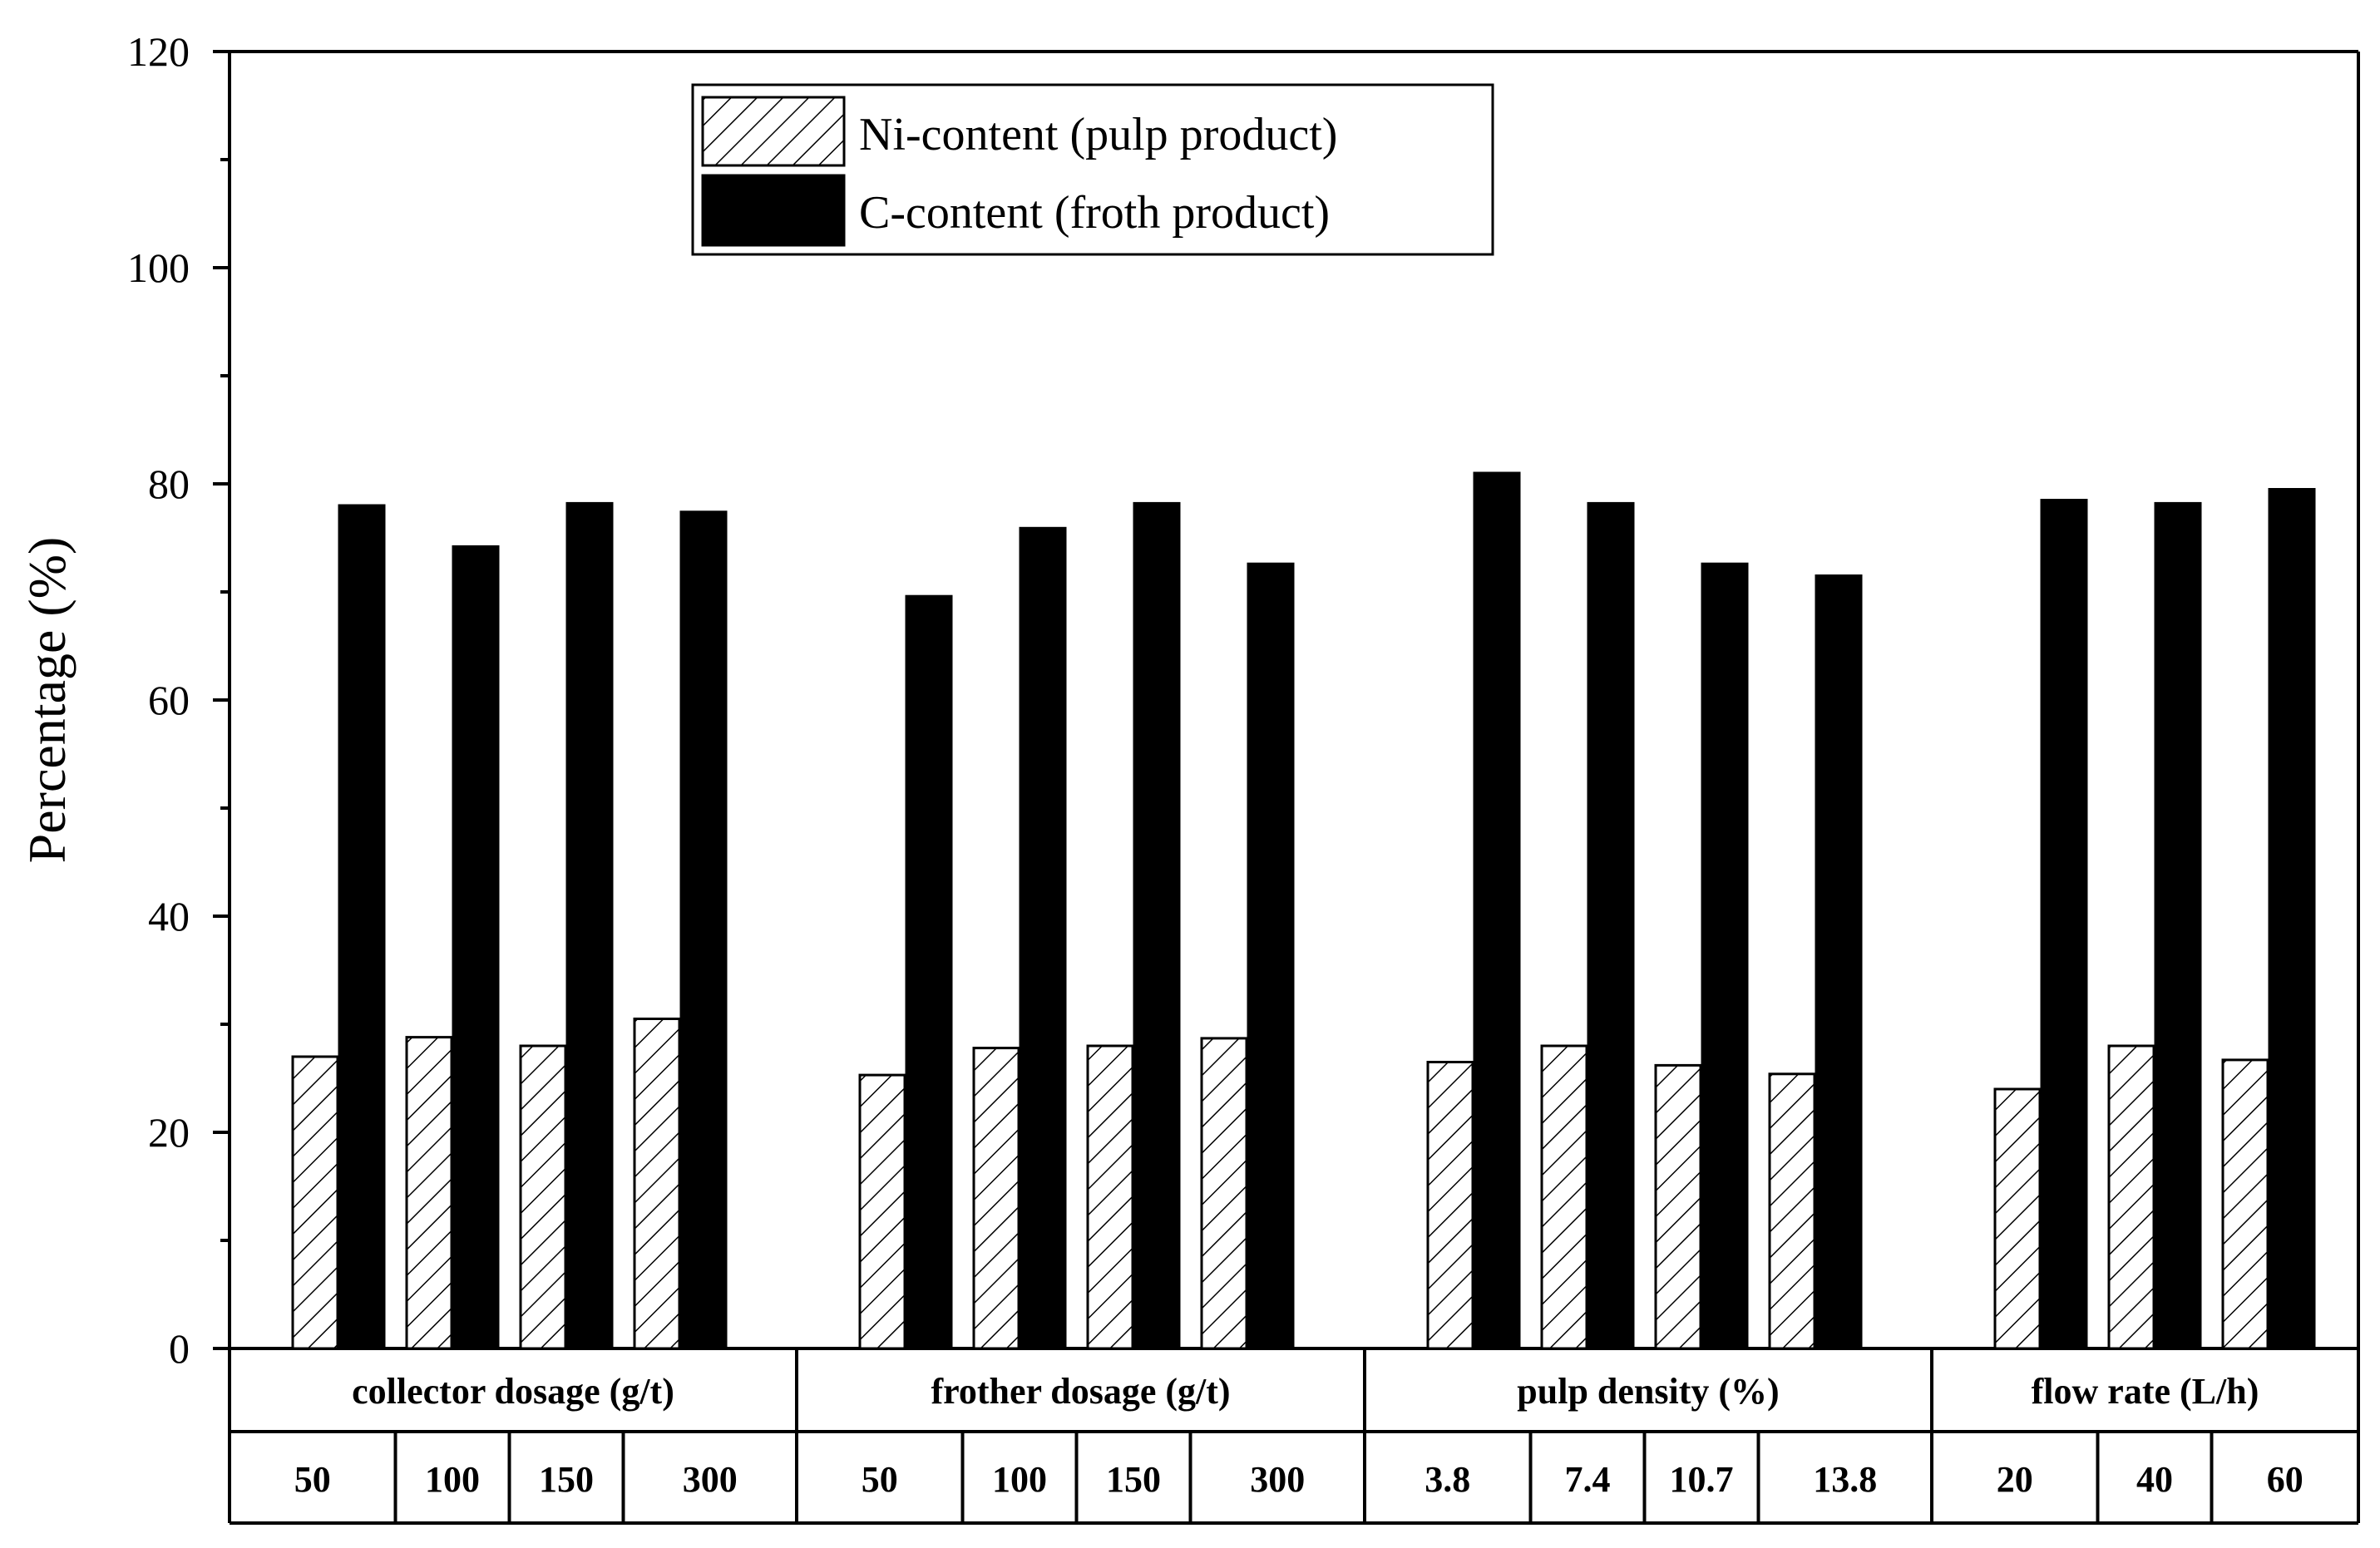  I want to click on category-label: 3.8, so click(1447, 1479).